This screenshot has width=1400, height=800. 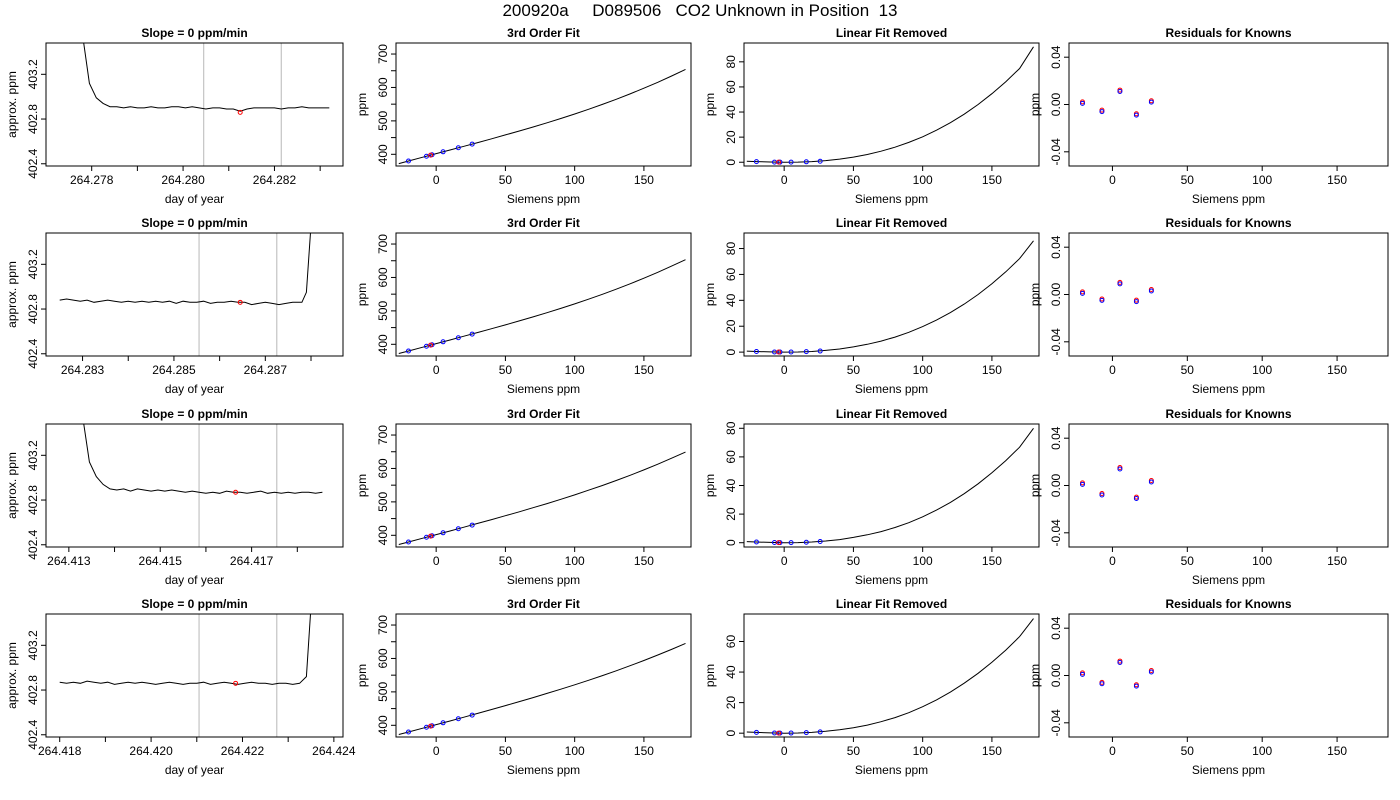 I want to click on y-tick-label: 700, so click(x=383, y=435).